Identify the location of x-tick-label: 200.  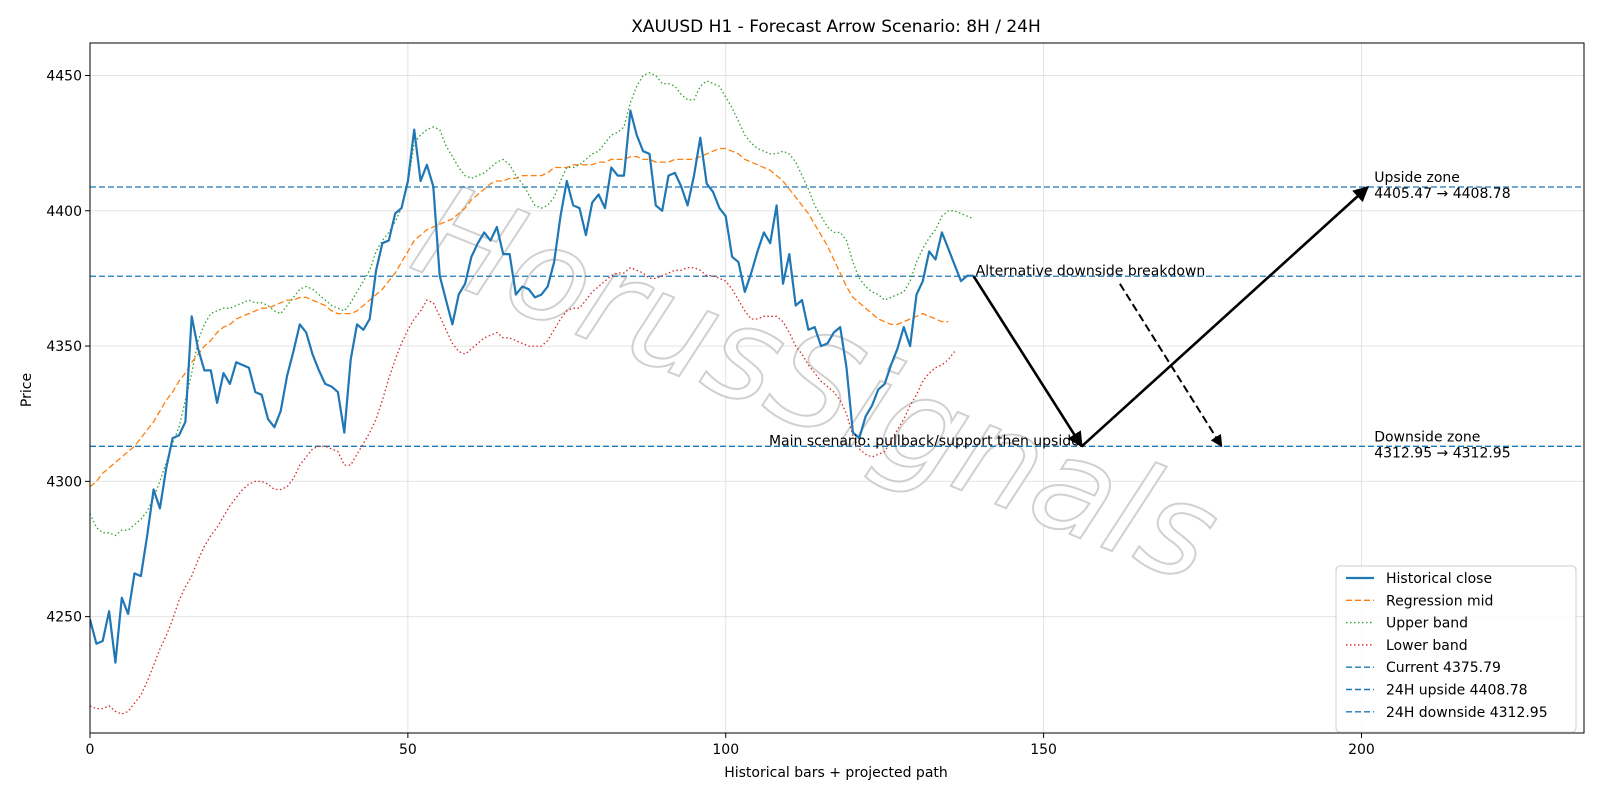
(1361, 750).